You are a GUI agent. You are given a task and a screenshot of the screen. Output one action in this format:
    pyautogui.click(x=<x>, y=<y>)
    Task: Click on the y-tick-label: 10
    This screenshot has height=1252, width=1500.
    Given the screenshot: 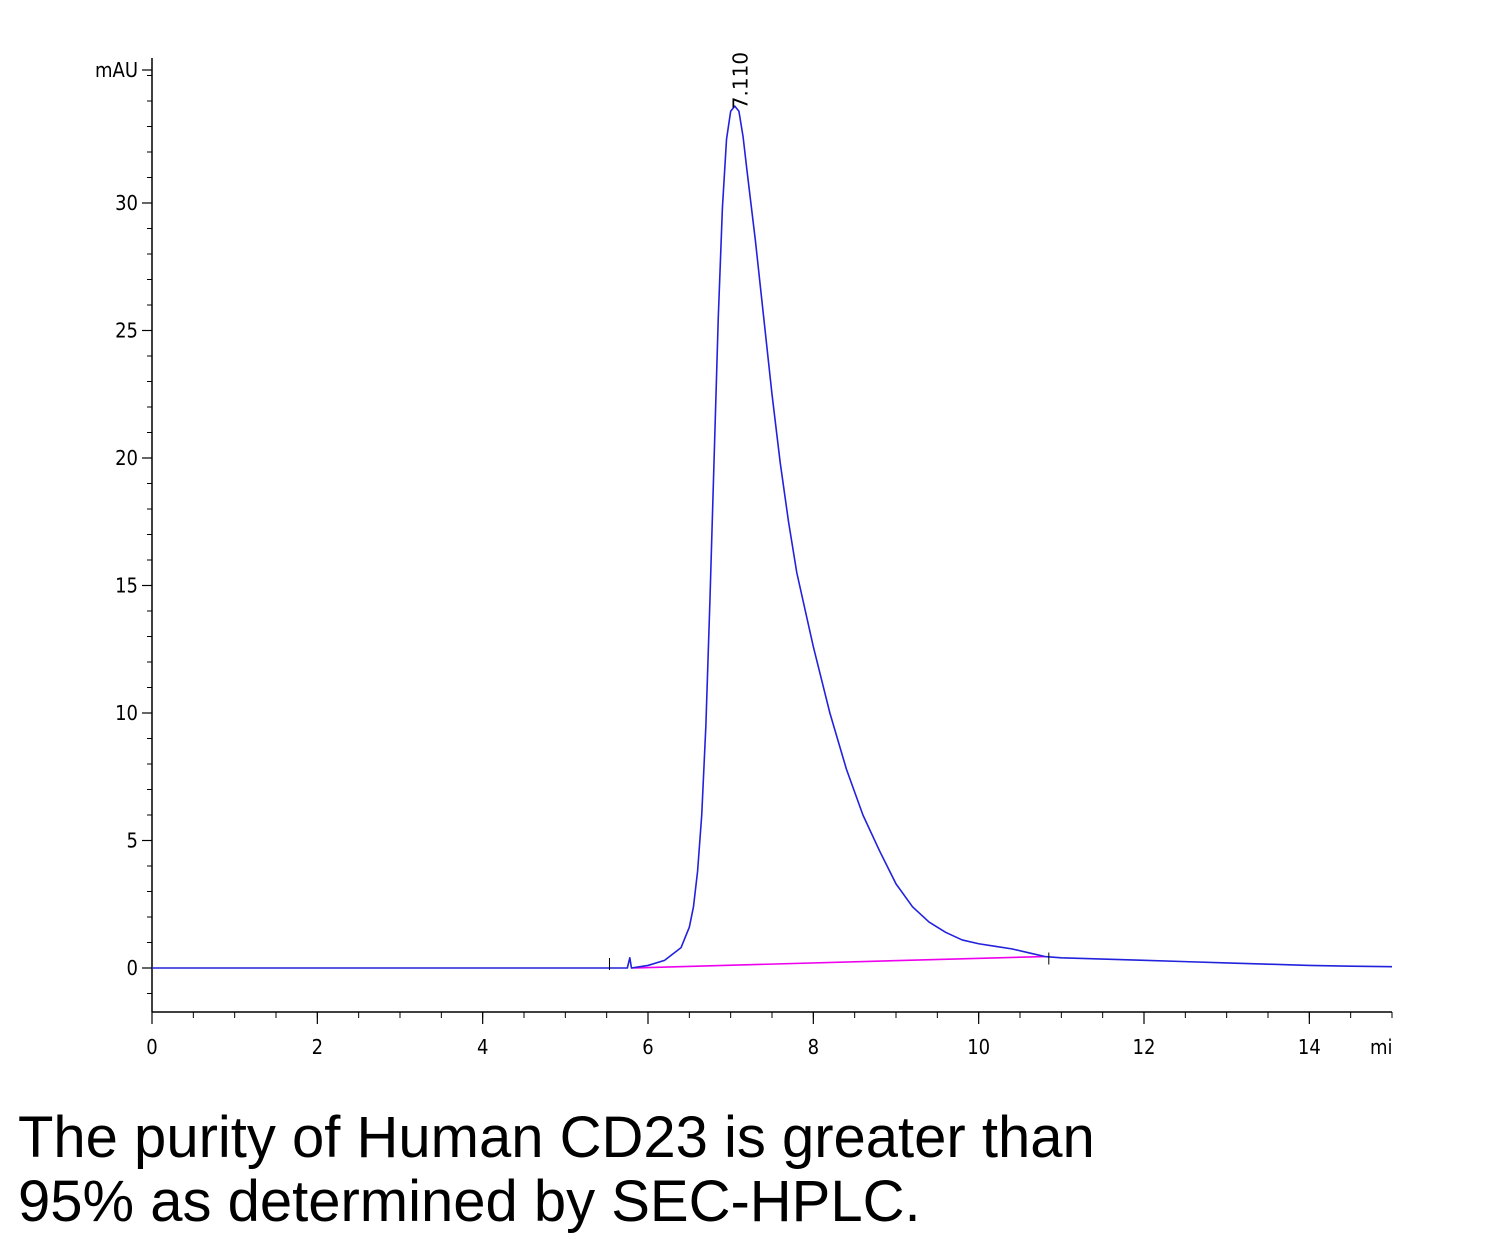 What is the action you would take?
    pyautogui.click(x=126, y=713)
    